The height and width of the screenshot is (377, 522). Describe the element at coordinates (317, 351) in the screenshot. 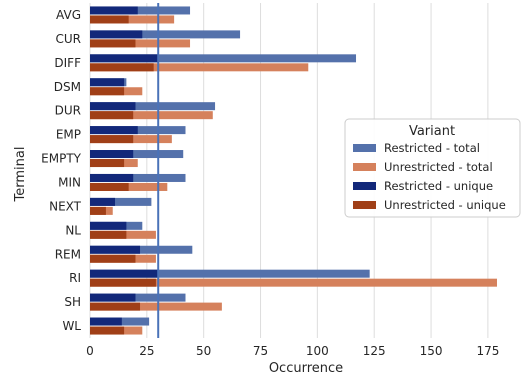

I see `x-tick-label: 100` at that location.